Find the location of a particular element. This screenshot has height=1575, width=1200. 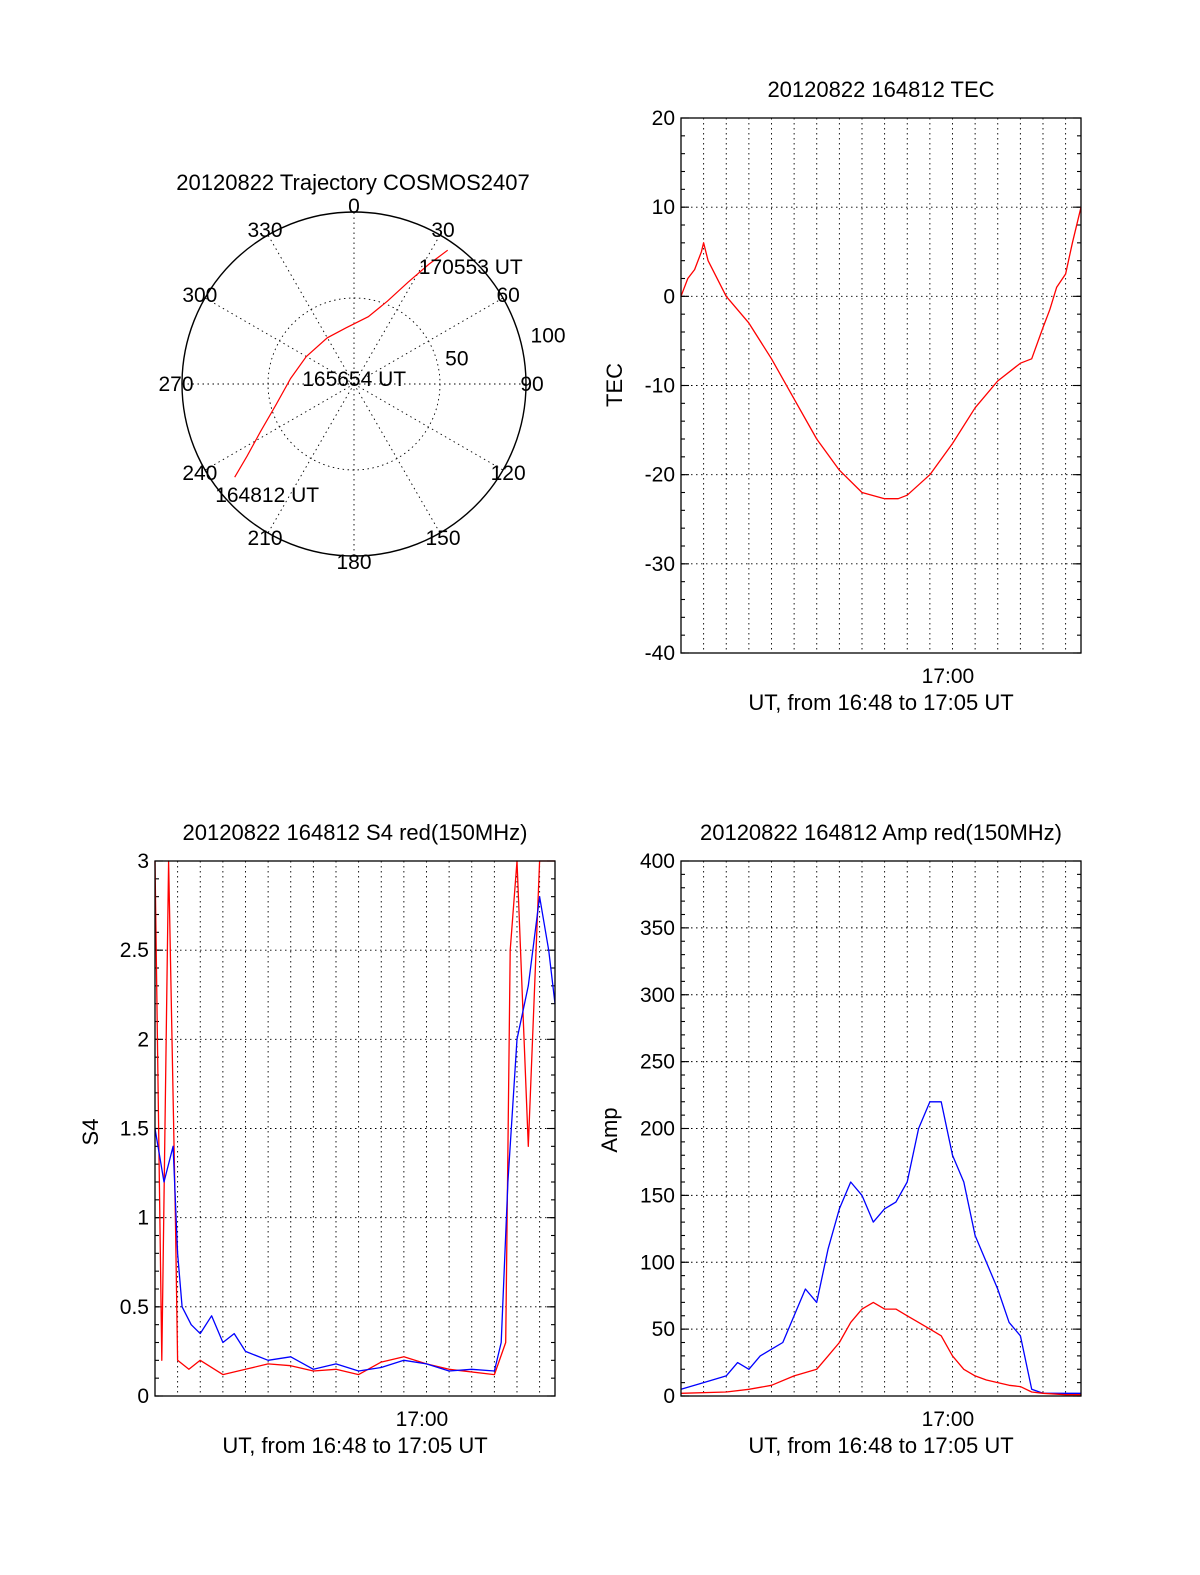

amp-y-tick-label: 300 is located at coordinates (657, 995).